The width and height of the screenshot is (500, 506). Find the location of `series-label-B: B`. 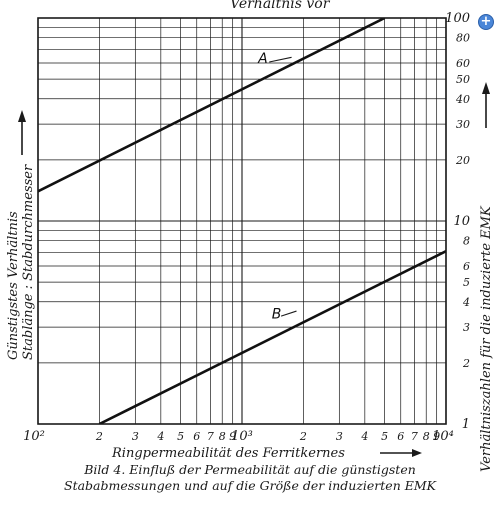

series-label-B: B is located at coordinates (277, 315).